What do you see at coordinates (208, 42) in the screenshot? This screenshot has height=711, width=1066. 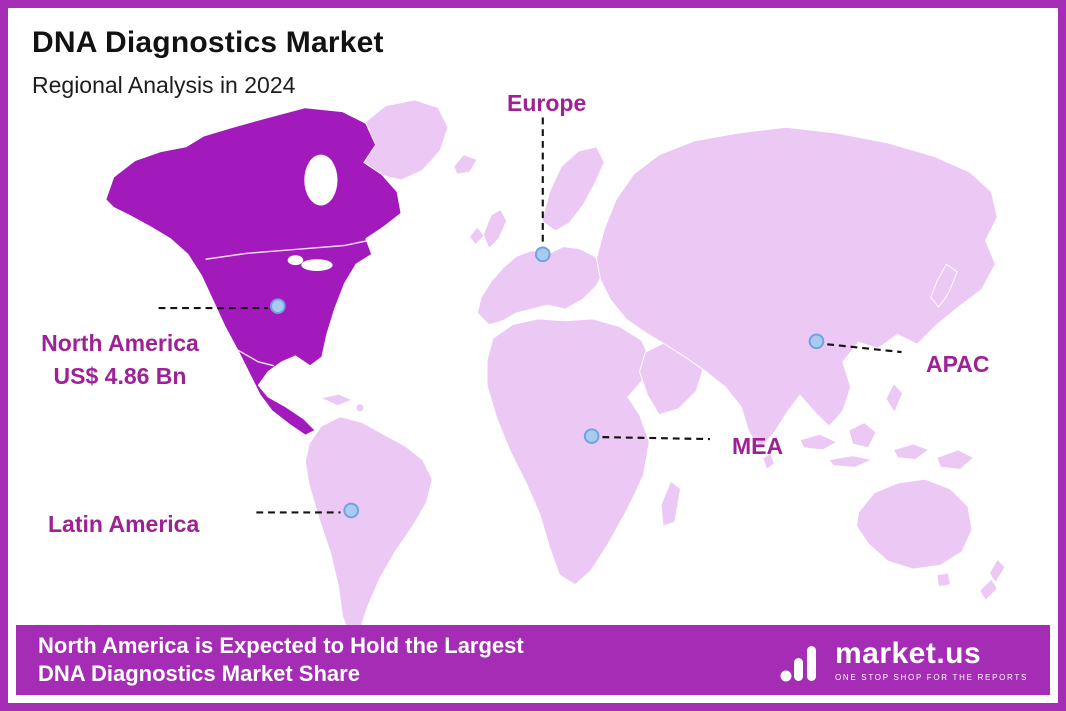 I see `page-title: DNA Diagnostics Market` at bounding box center [208, 42].